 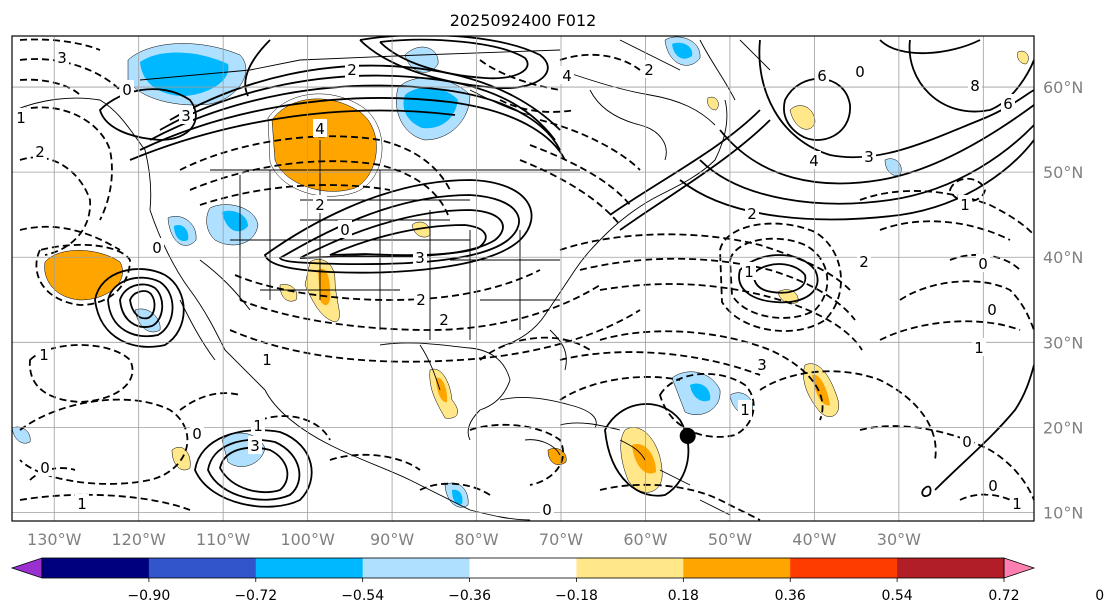 I want to click on longitude-label: 120°W, so click(x=139, y=539).